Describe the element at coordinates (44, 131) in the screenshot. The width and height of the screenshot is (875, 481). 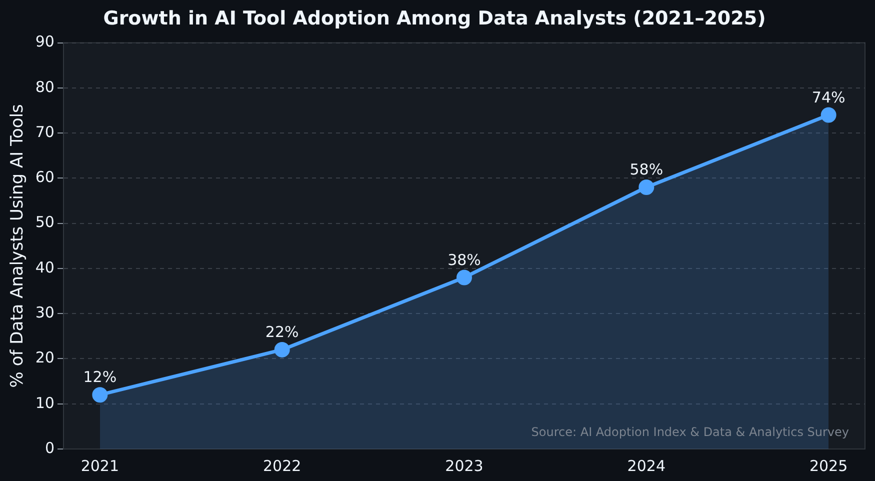
I see `y-tick-label: 70` at that location.